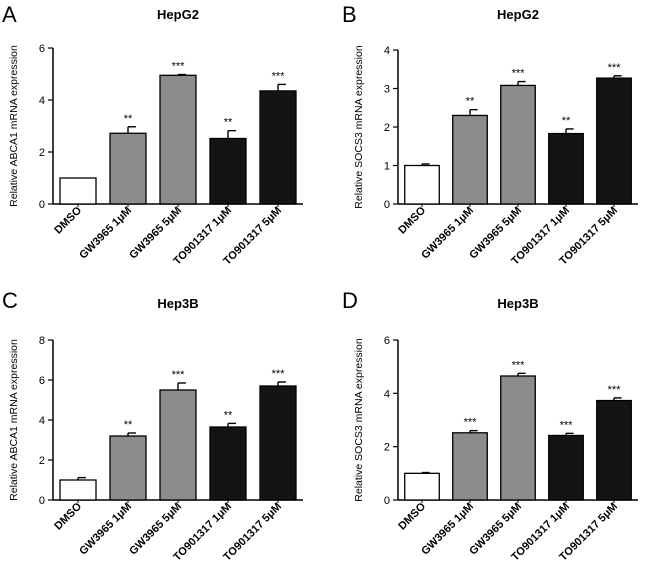 This screenshot has height=582, width=650. What do you see at coordinates (42, 341) in the screenshot?
I see `y-tick-label: 8` at bounding box center [42, 341].